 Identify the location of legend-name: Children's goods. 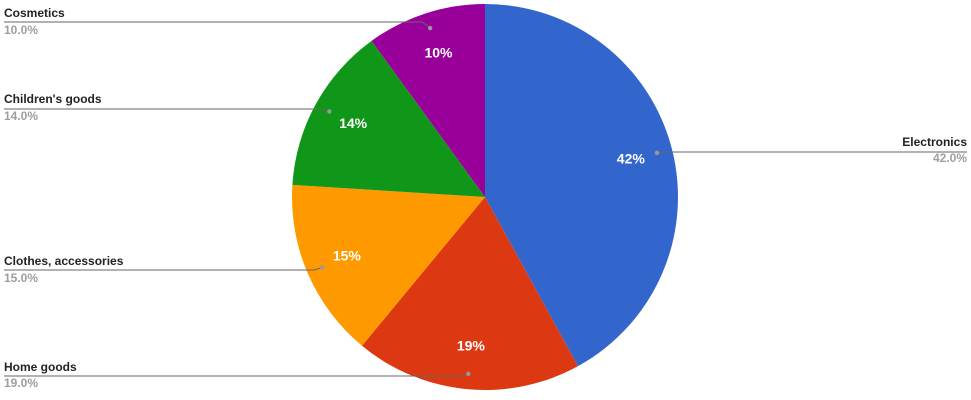
(53, 99).